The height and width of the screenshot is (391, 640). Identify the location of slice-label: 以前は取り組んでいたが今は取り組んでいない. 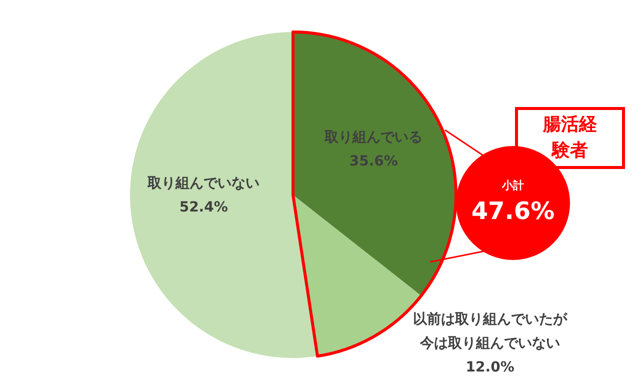
(490, 331).